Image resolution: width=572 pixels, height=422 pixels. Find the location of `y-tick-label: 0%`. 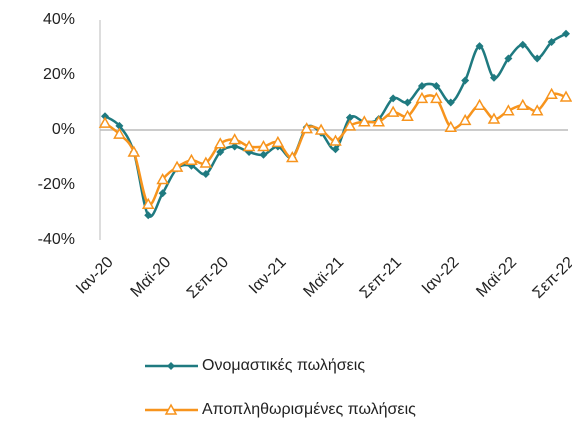

y-tick-label: 0% is located at coordinates (63, 129).